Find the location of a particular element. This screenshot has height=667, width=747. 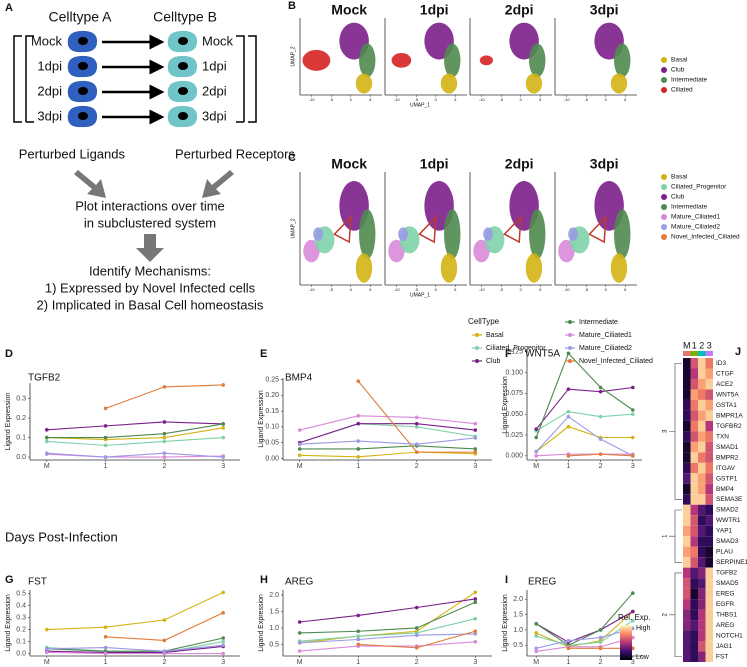

x-tick-label: 2 is located at coordinates (164, 466).